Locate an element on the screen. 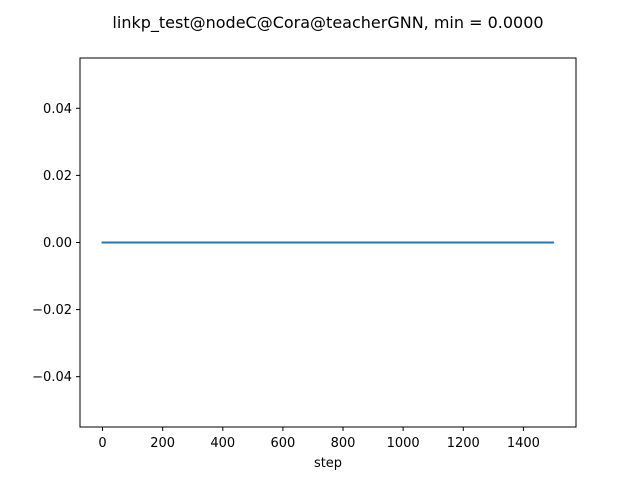 Image resolution: width=640 pixels, height=480 pixels. y-tick-label: −0.02 is located at coordinates (52, 310).